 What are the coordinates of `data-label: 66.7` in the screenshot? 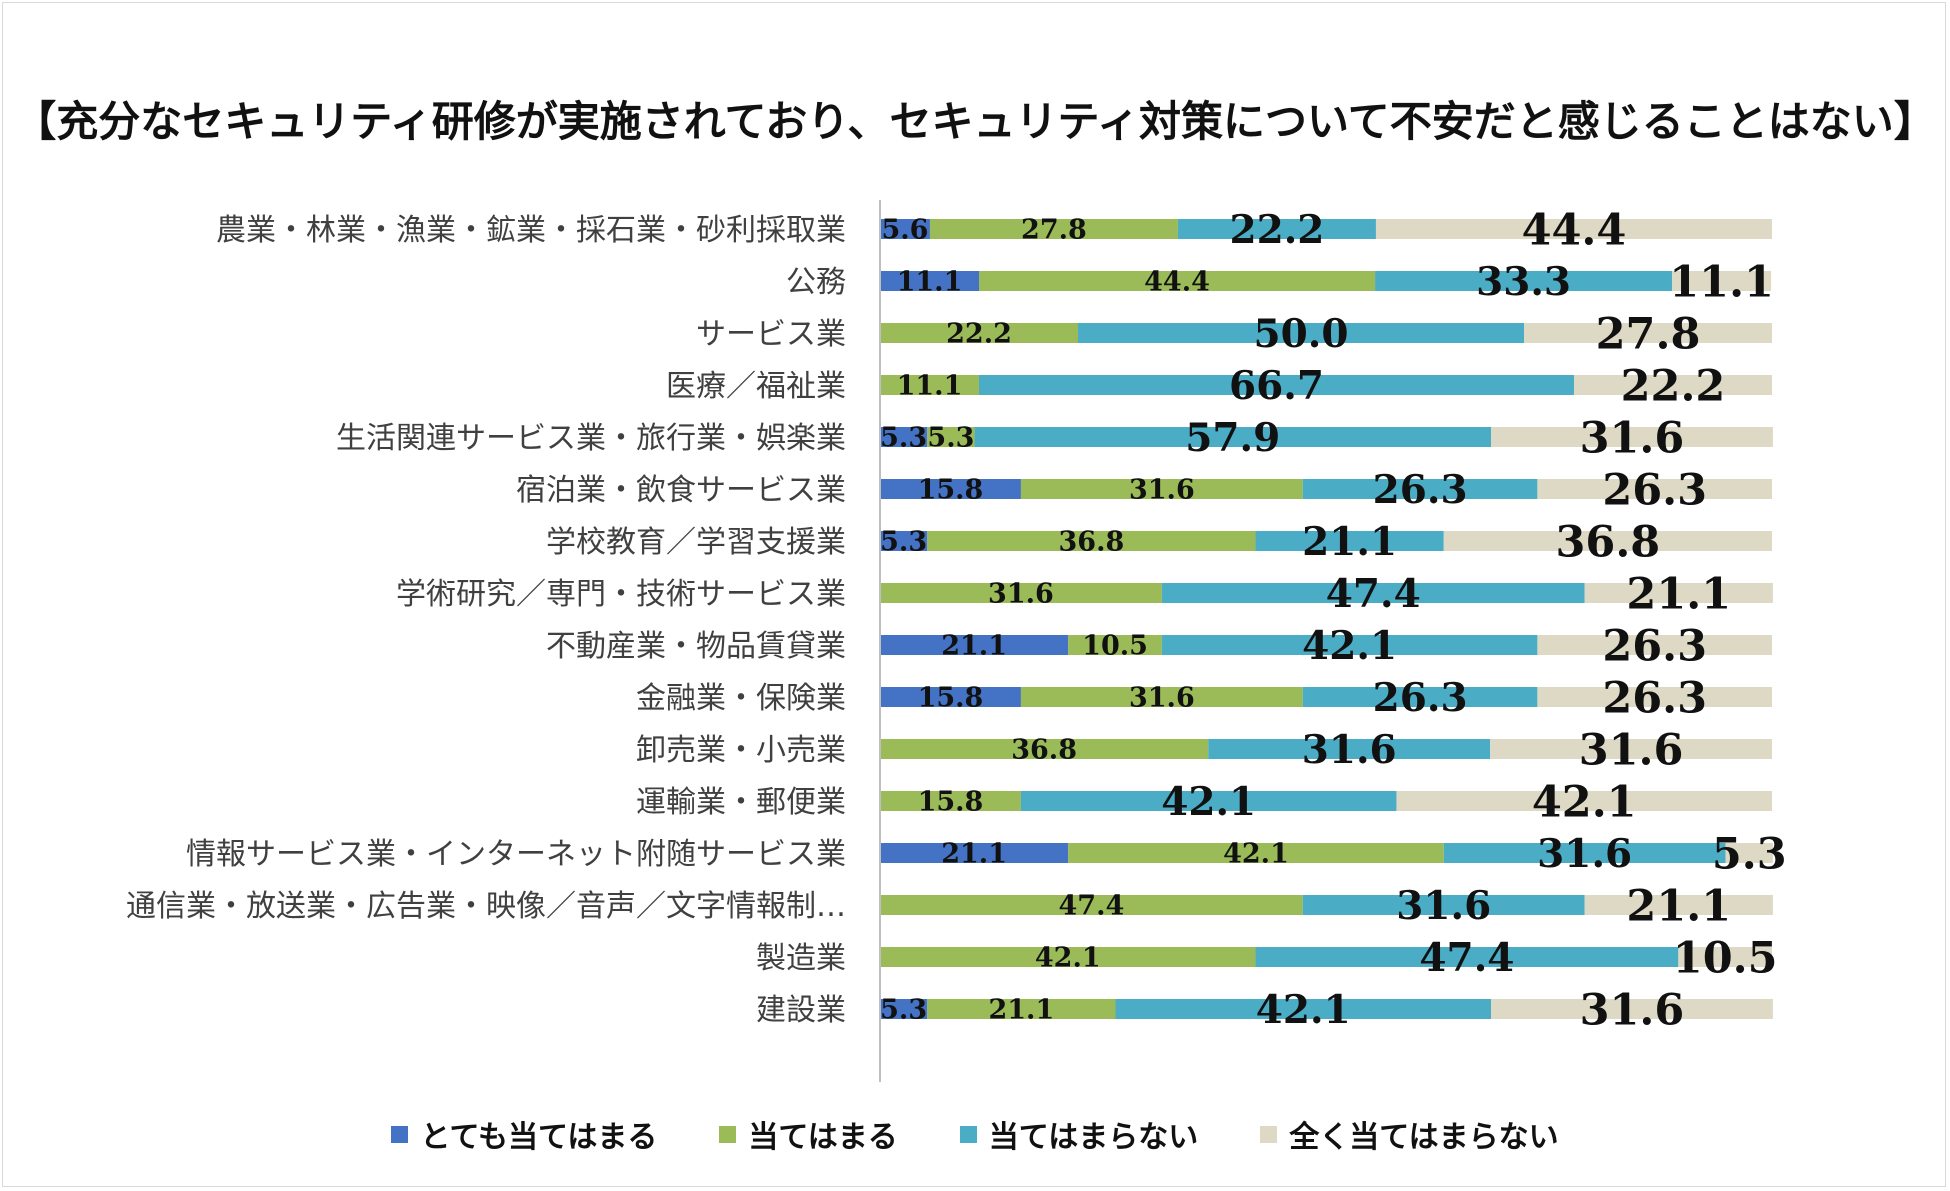 It's located at (1276, 386).